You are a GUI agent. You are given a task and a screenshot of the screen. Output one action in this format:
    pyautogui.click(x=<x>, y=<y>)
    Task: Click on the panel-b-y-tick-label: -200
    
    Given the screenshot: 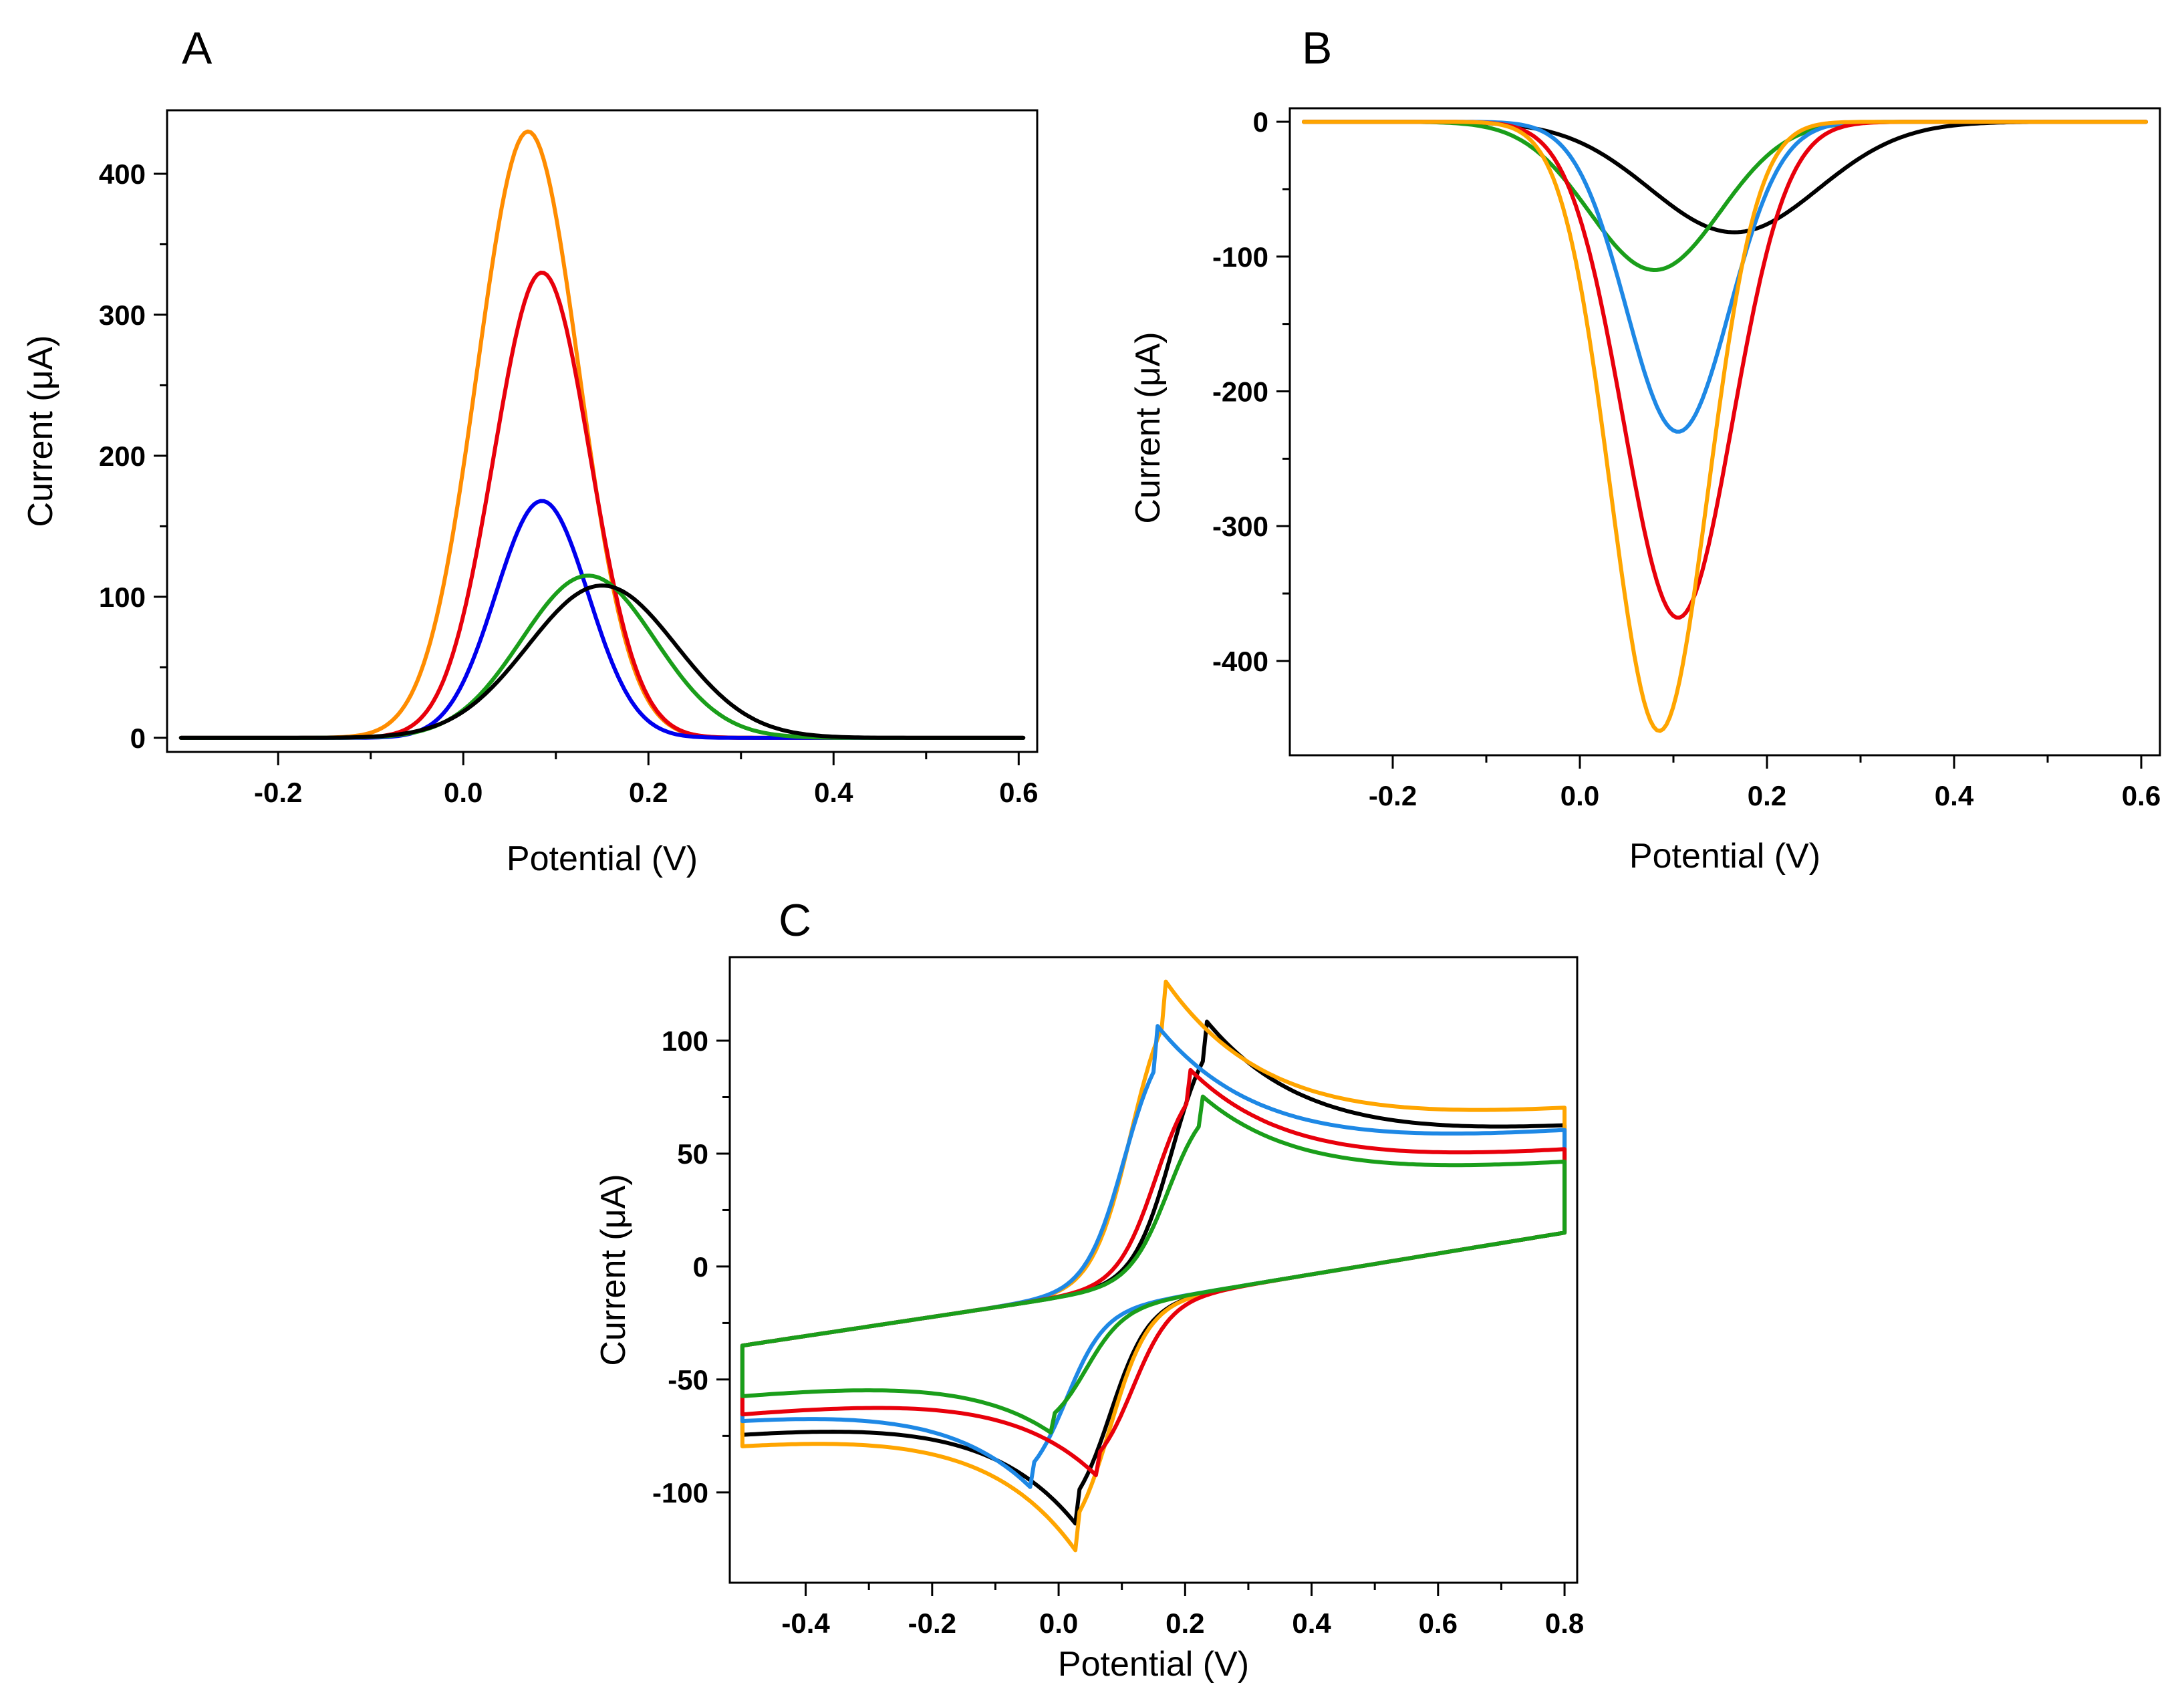 What is the action you would take?
    pyautogui.click(x=1240, y=392)
    